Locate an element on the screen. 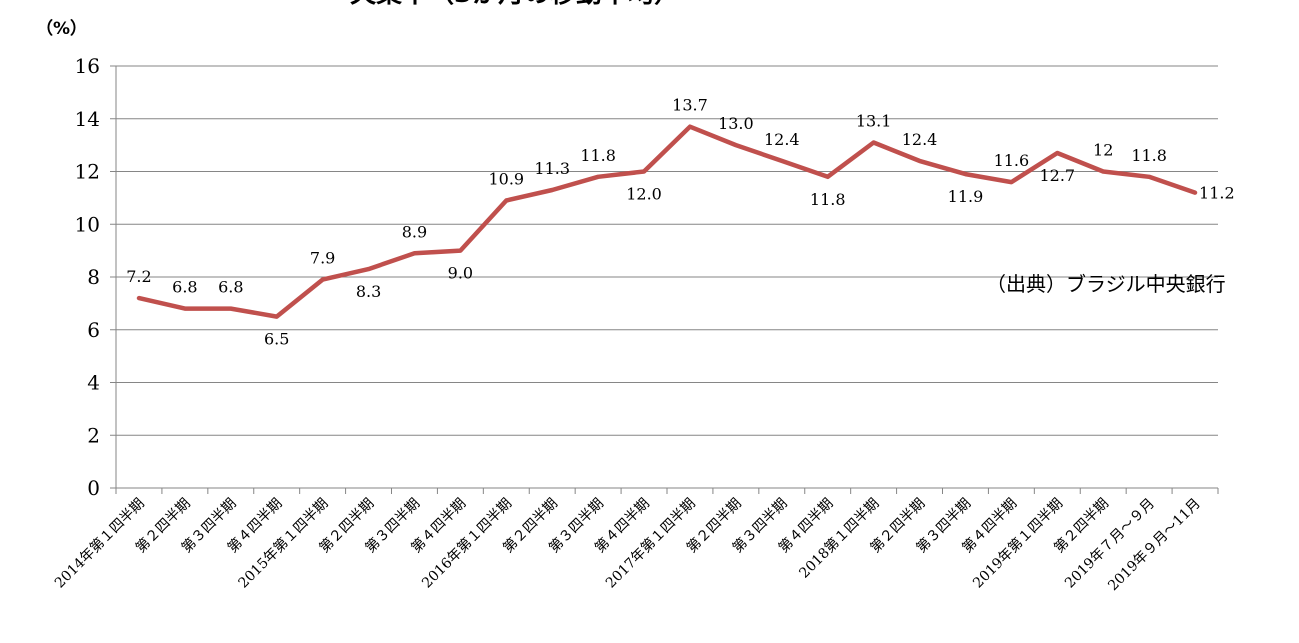 This screenshot has width=1299, height=643. data-label: 9.0 is located at coordinates (460, 273).